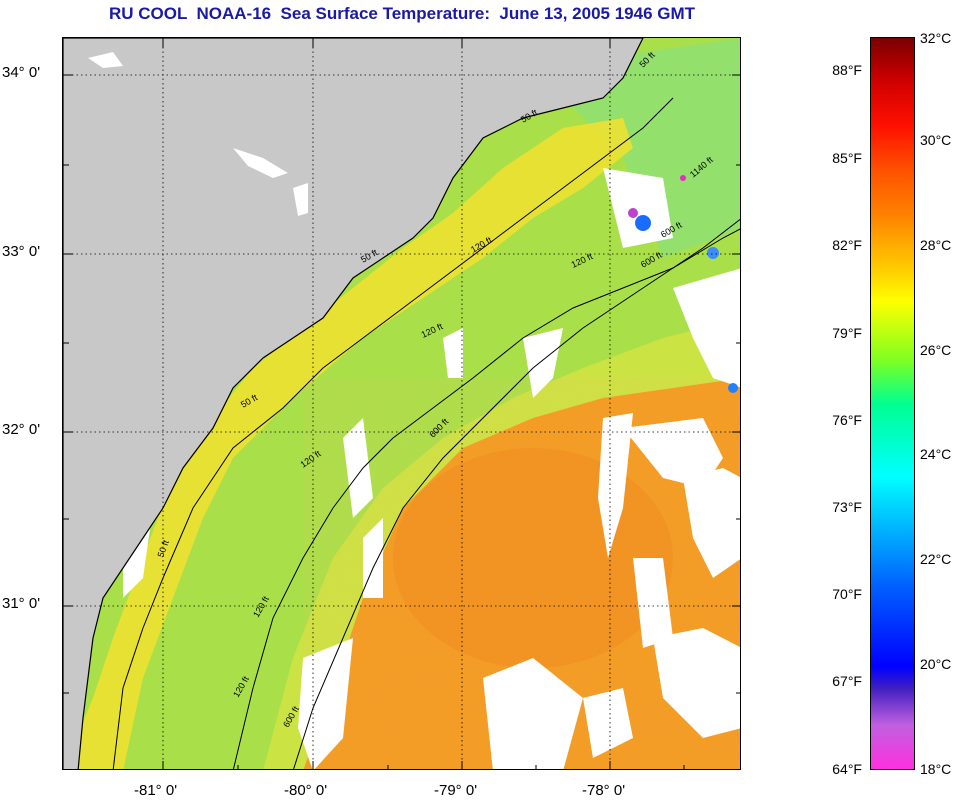  I want to click on colorbar-celsius-label: 24°C, so click(936, 454).